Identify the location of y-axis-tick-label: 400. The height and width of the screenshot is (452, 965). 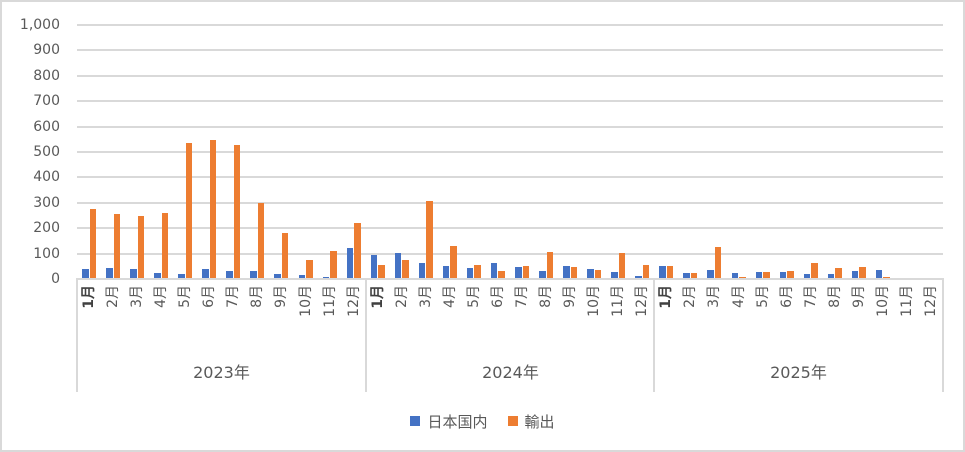
(46, 177).